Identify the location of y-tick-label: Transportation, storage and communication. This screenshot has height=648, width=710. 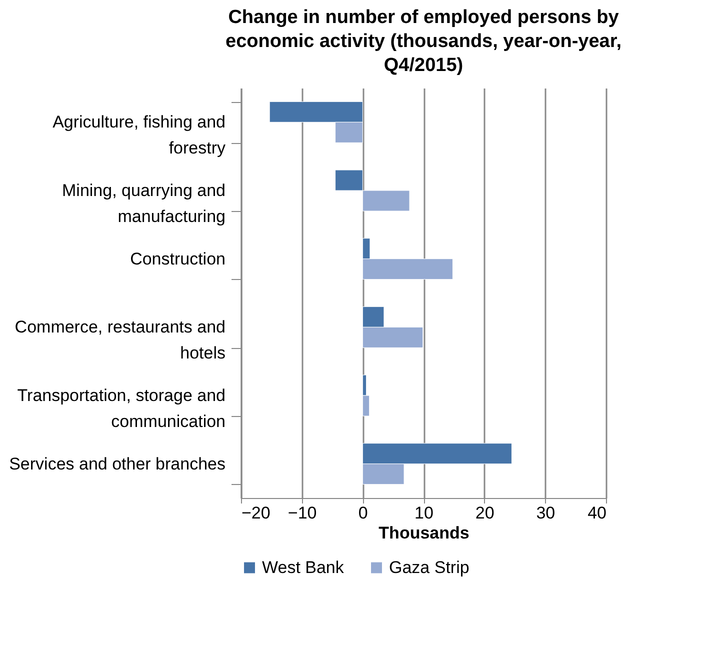
(121, 408).